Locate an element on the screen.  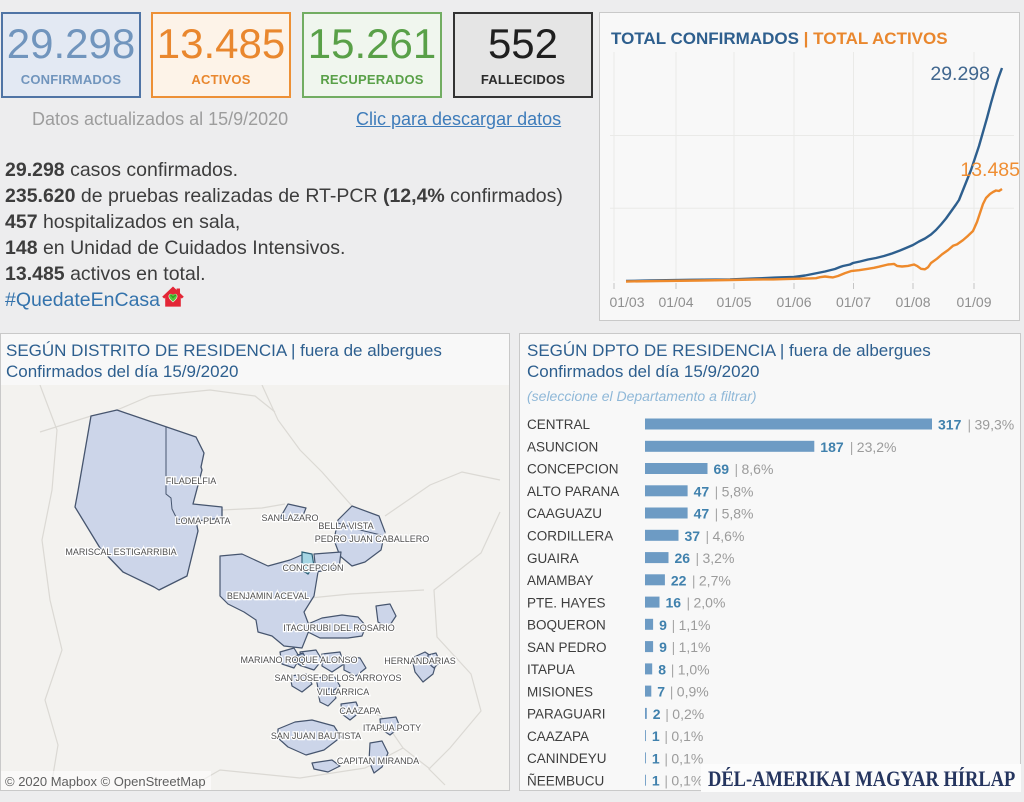
svg-text: SAN JUAN BAUTISTA is located at coordinates (316, 736).